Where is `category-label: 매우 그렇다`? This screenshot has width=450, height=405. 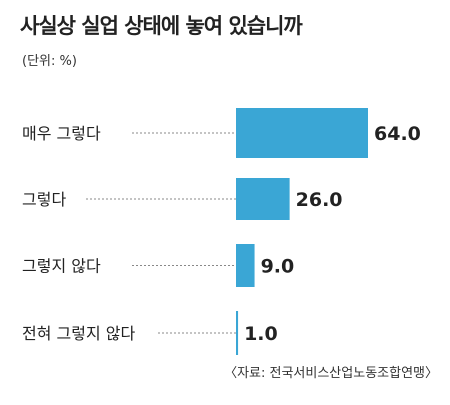 category-label: 매우 그렇다 is located at coordinates (61, 133).